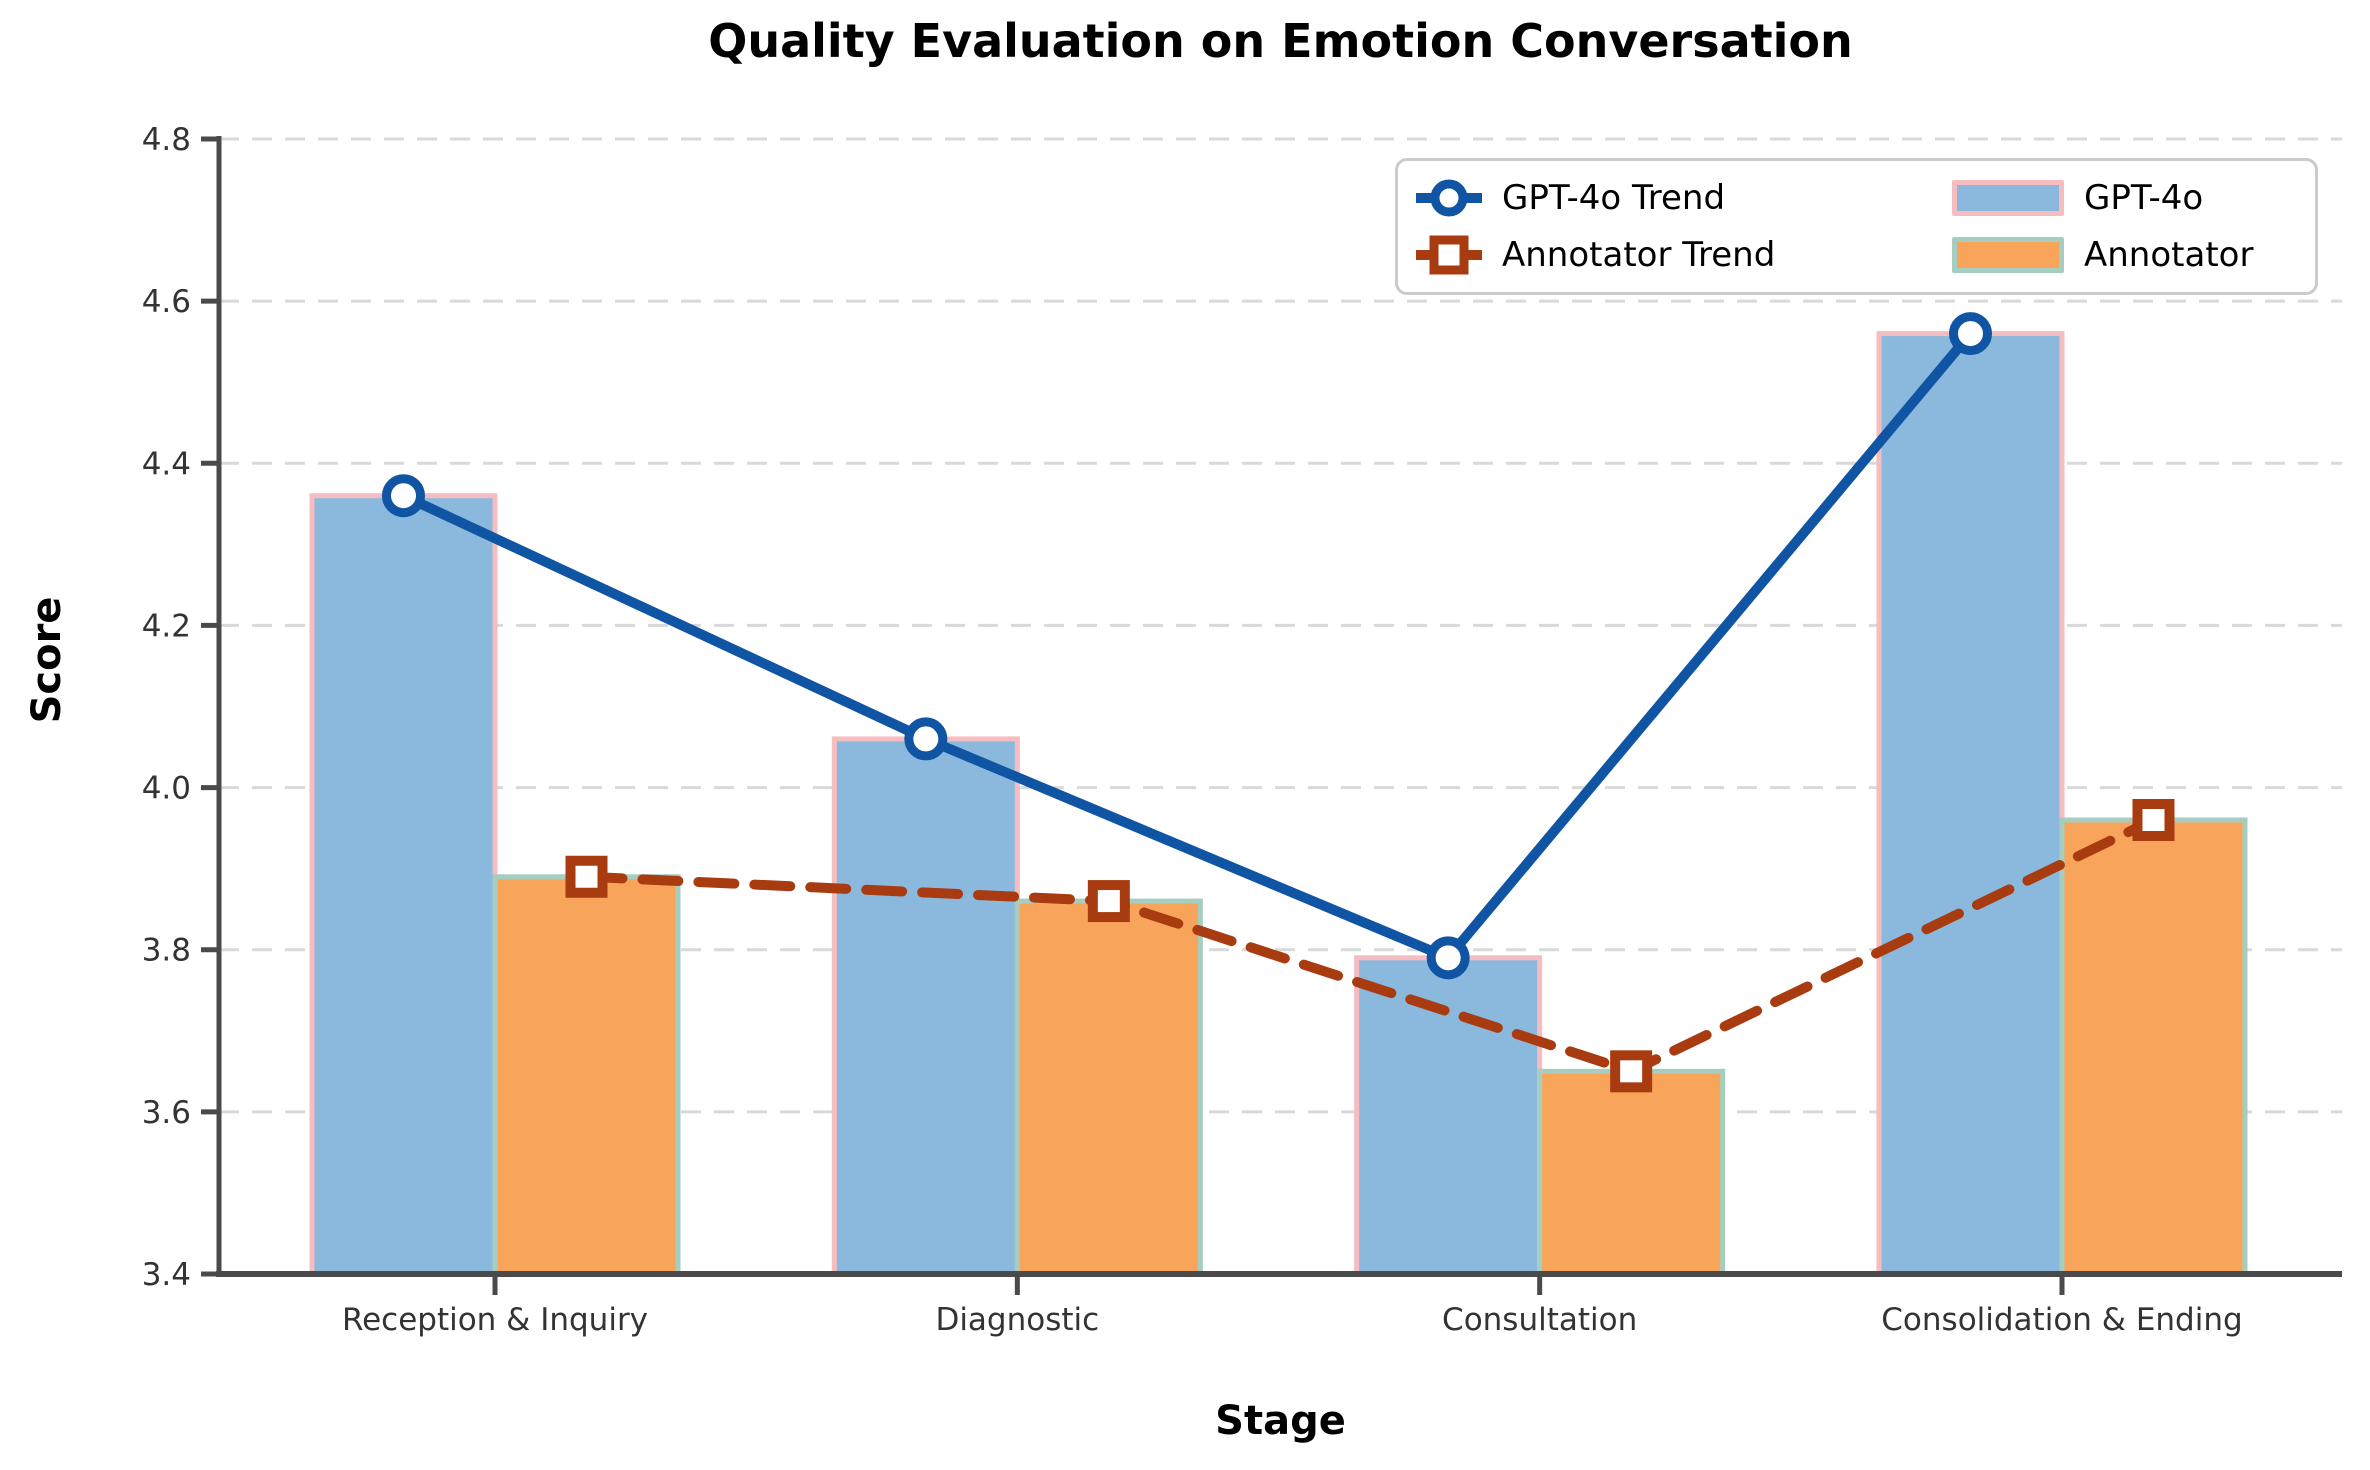  What do you see at coordinates (166, 789) in the screenshot?
I see `y-tick-label: 4.0` at bounding box center [166, 789].